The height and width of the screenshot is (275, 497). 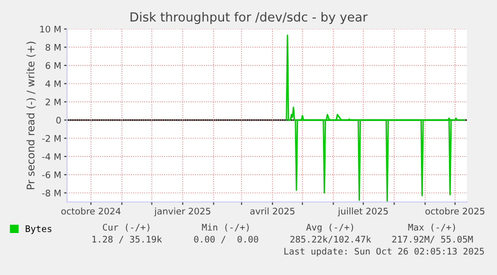 I want to click on x-tick-label: octobre 2025, so click(x=454, y=211).